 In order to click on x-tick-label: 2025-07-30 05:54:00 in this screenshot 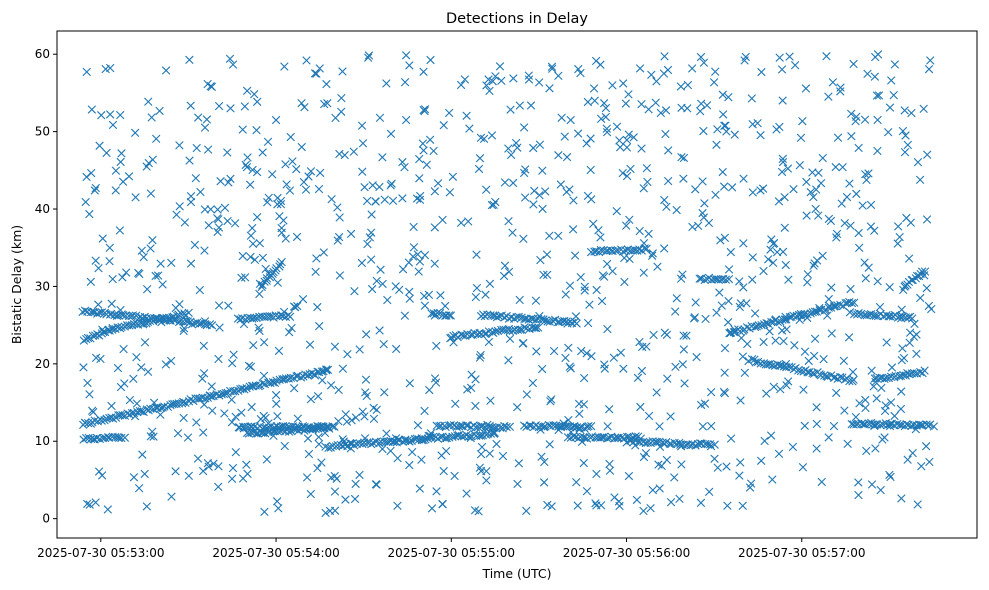, I will do `click(275, 553)`.